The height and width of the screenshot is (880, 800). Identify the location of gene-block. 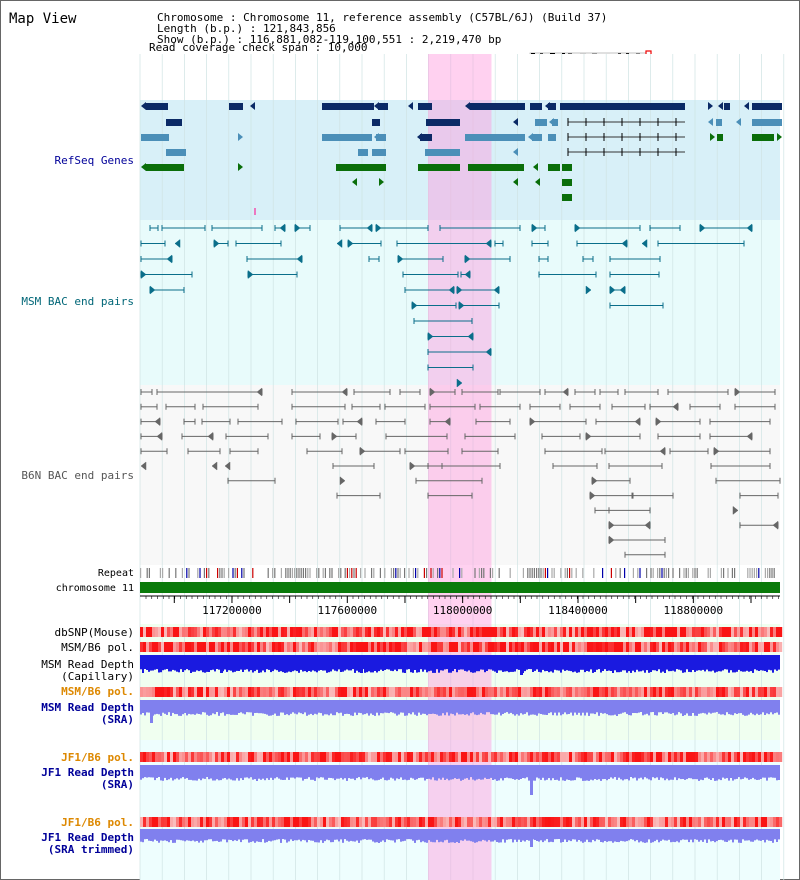
(176, 152).